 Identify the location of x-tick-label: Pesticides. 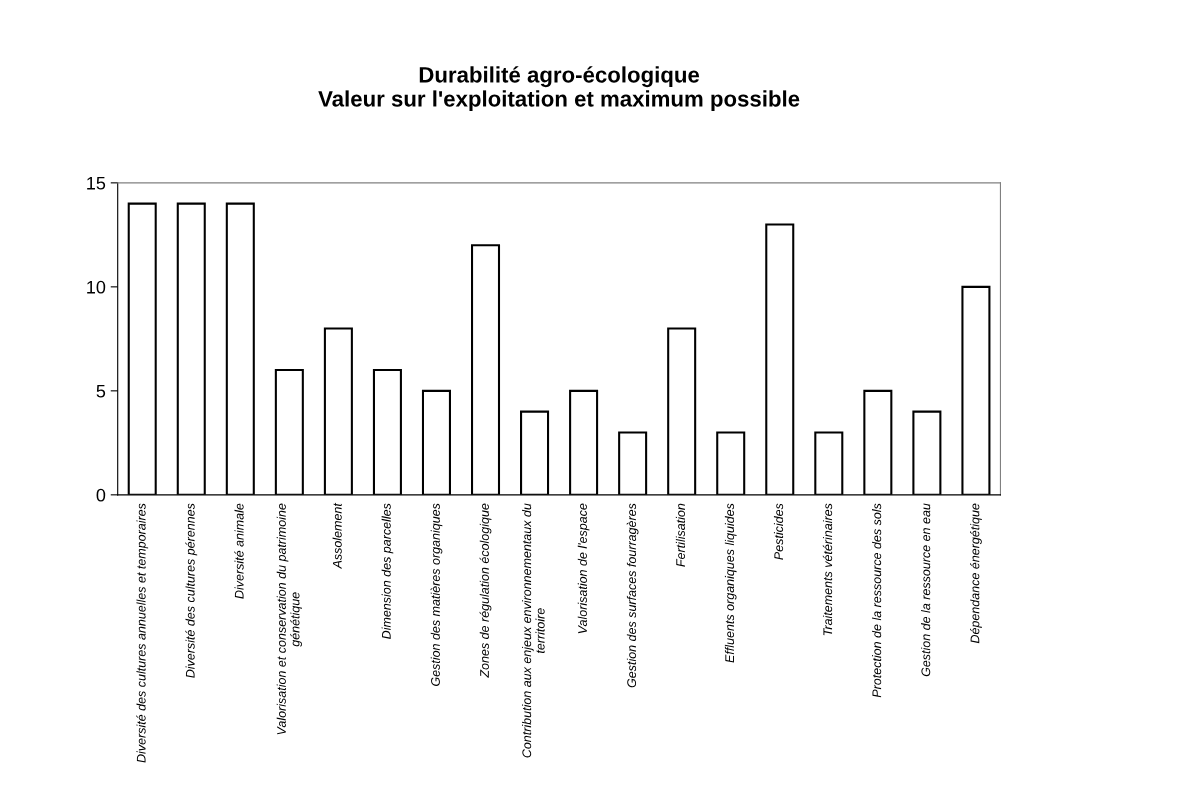
(778, 531).